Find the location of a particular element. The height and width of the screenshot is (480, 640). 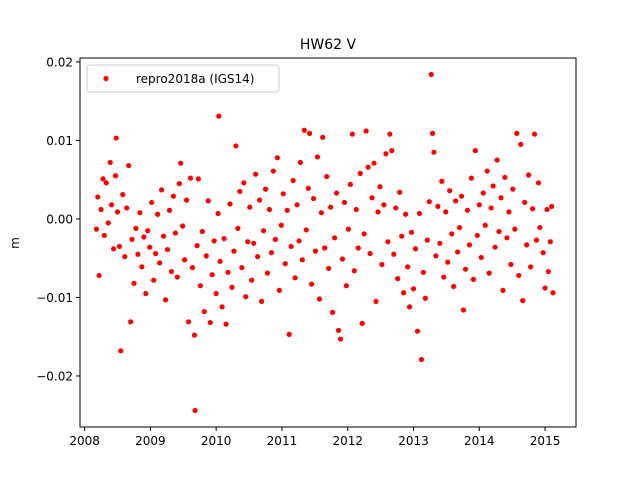

x-tick-label: 2014 is located at coordinates (479, 441).